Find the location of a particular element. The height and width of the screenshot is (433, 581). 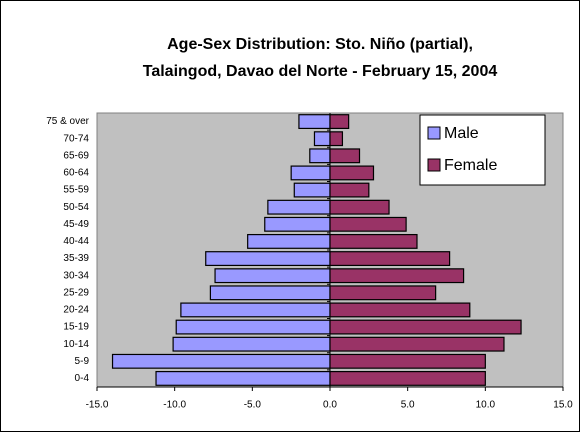

y-tick-label: 65-69 is located at coordinates (76, 155).